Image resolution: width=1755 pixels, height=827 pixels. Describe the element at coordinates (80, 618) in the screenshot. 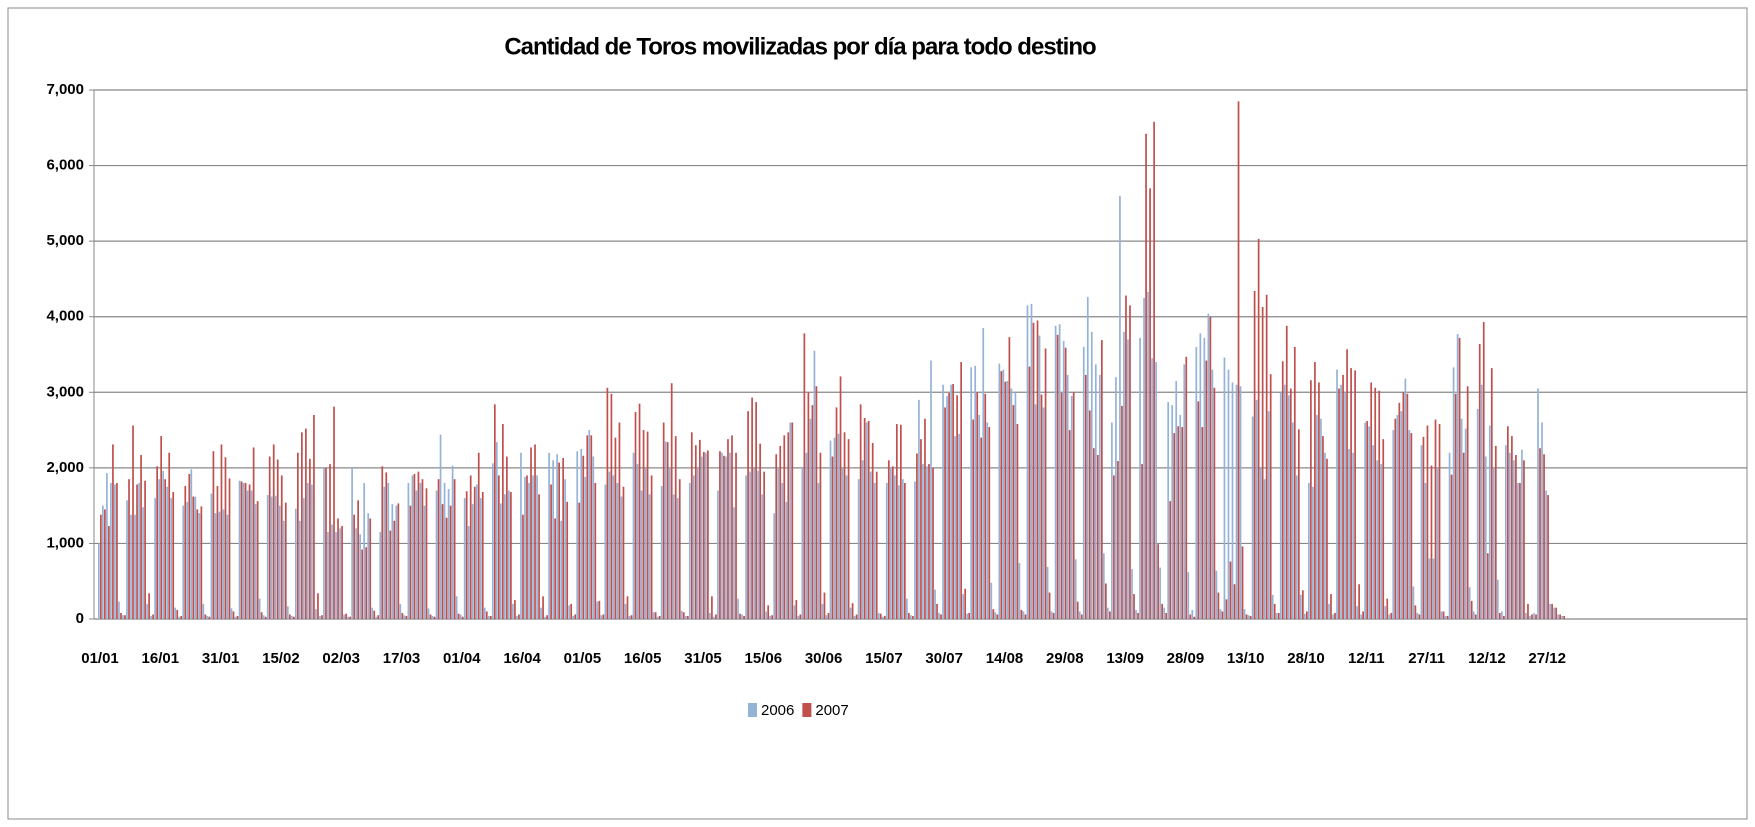

I see `y-tick-label: 0` at that location.